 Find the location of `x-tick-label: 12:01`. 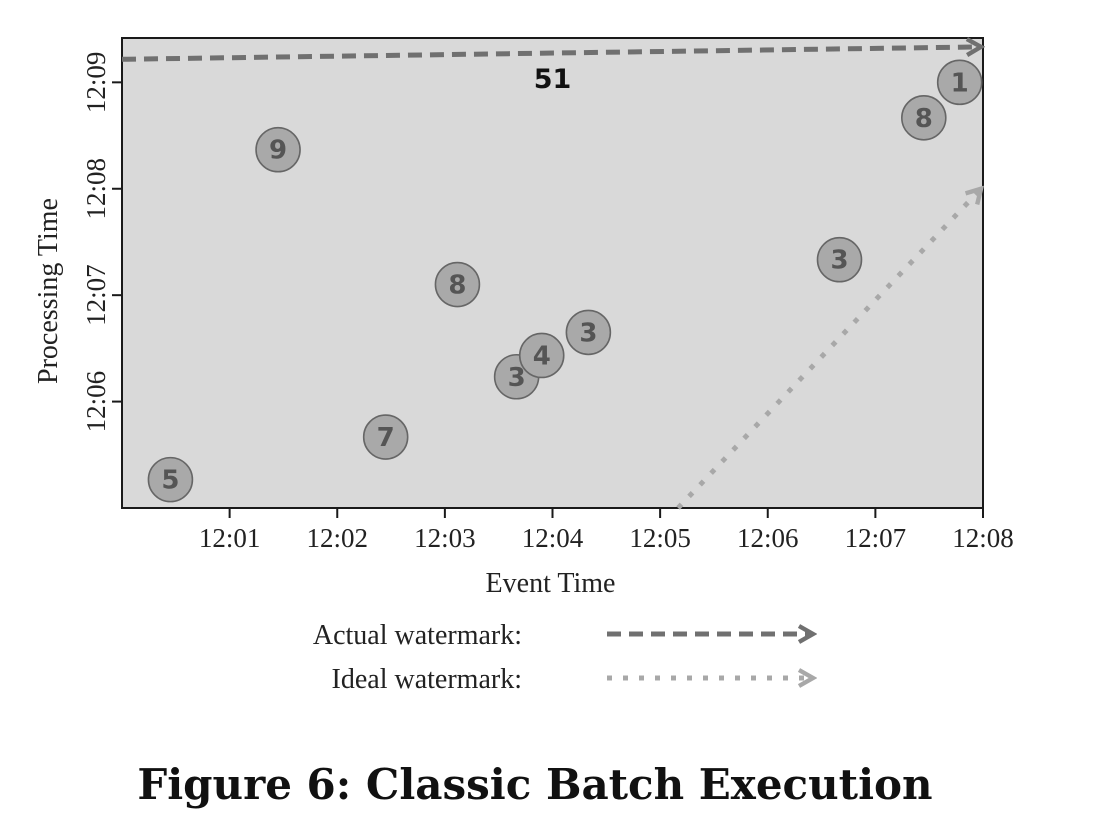

x-tick-label: 12:01 is located at coordinates (230, 538).